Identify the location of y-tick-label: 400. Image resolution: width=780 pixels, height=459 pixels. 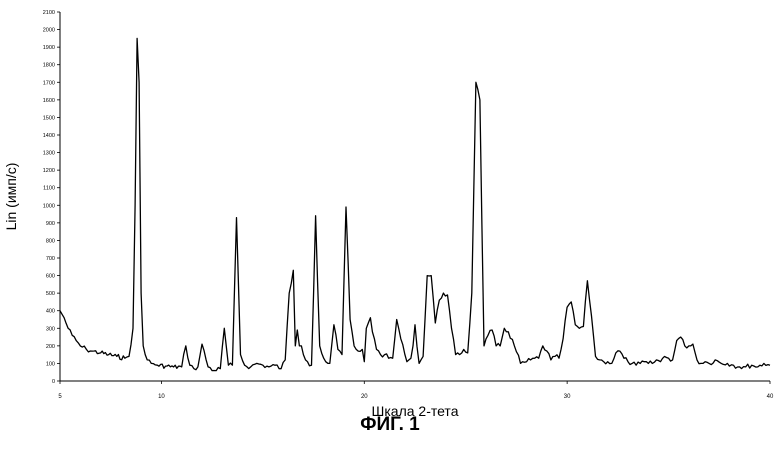
(50, 312).